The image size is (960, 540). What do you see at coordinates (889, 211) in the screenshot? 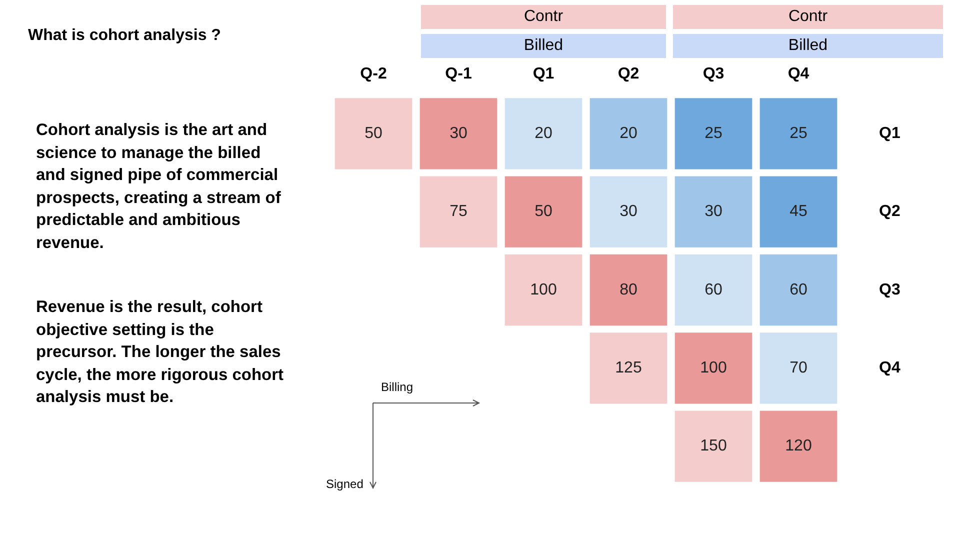
I see `y-tick-label: Q2` at bounding box center [889, 211].